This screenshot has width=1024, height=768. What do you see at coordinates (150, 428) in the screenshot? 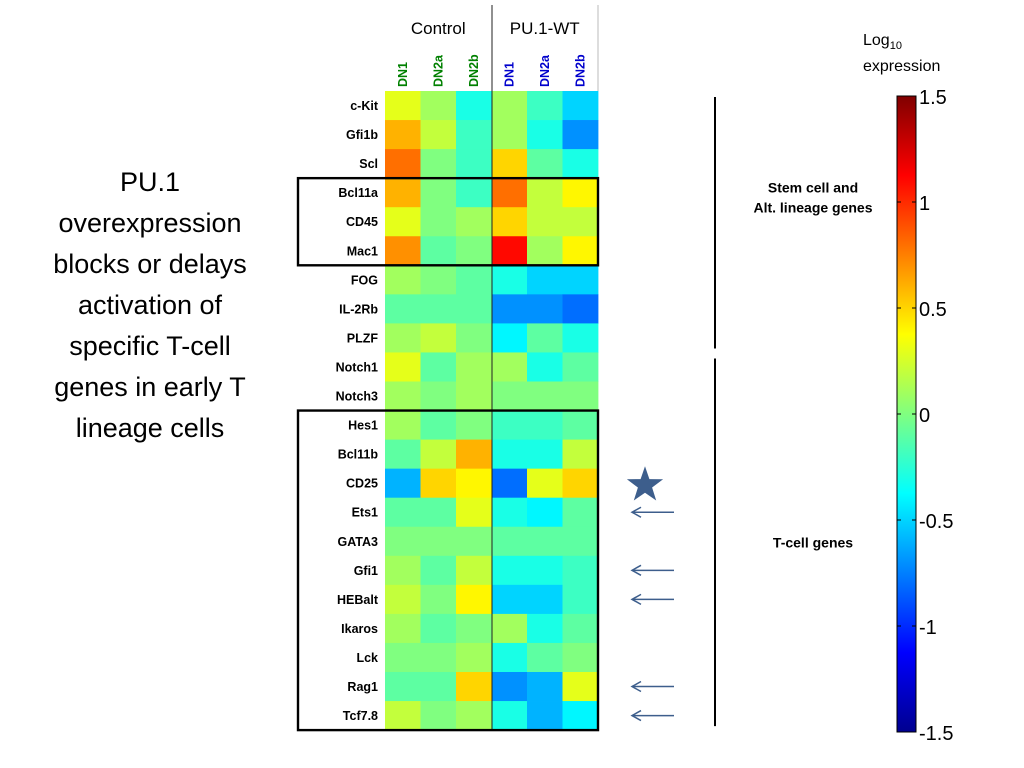
I see `caption-line: lineage cells` at bounding box center [150, 428].